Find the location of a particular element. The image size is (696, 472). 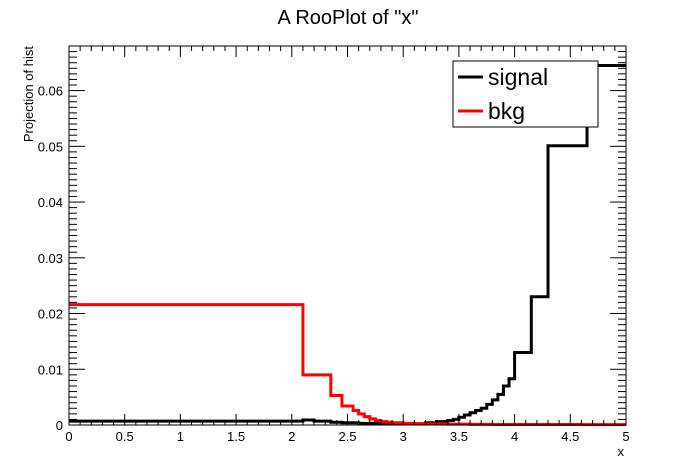

x-tick-label: 4 is located at coordinates (514, 436).